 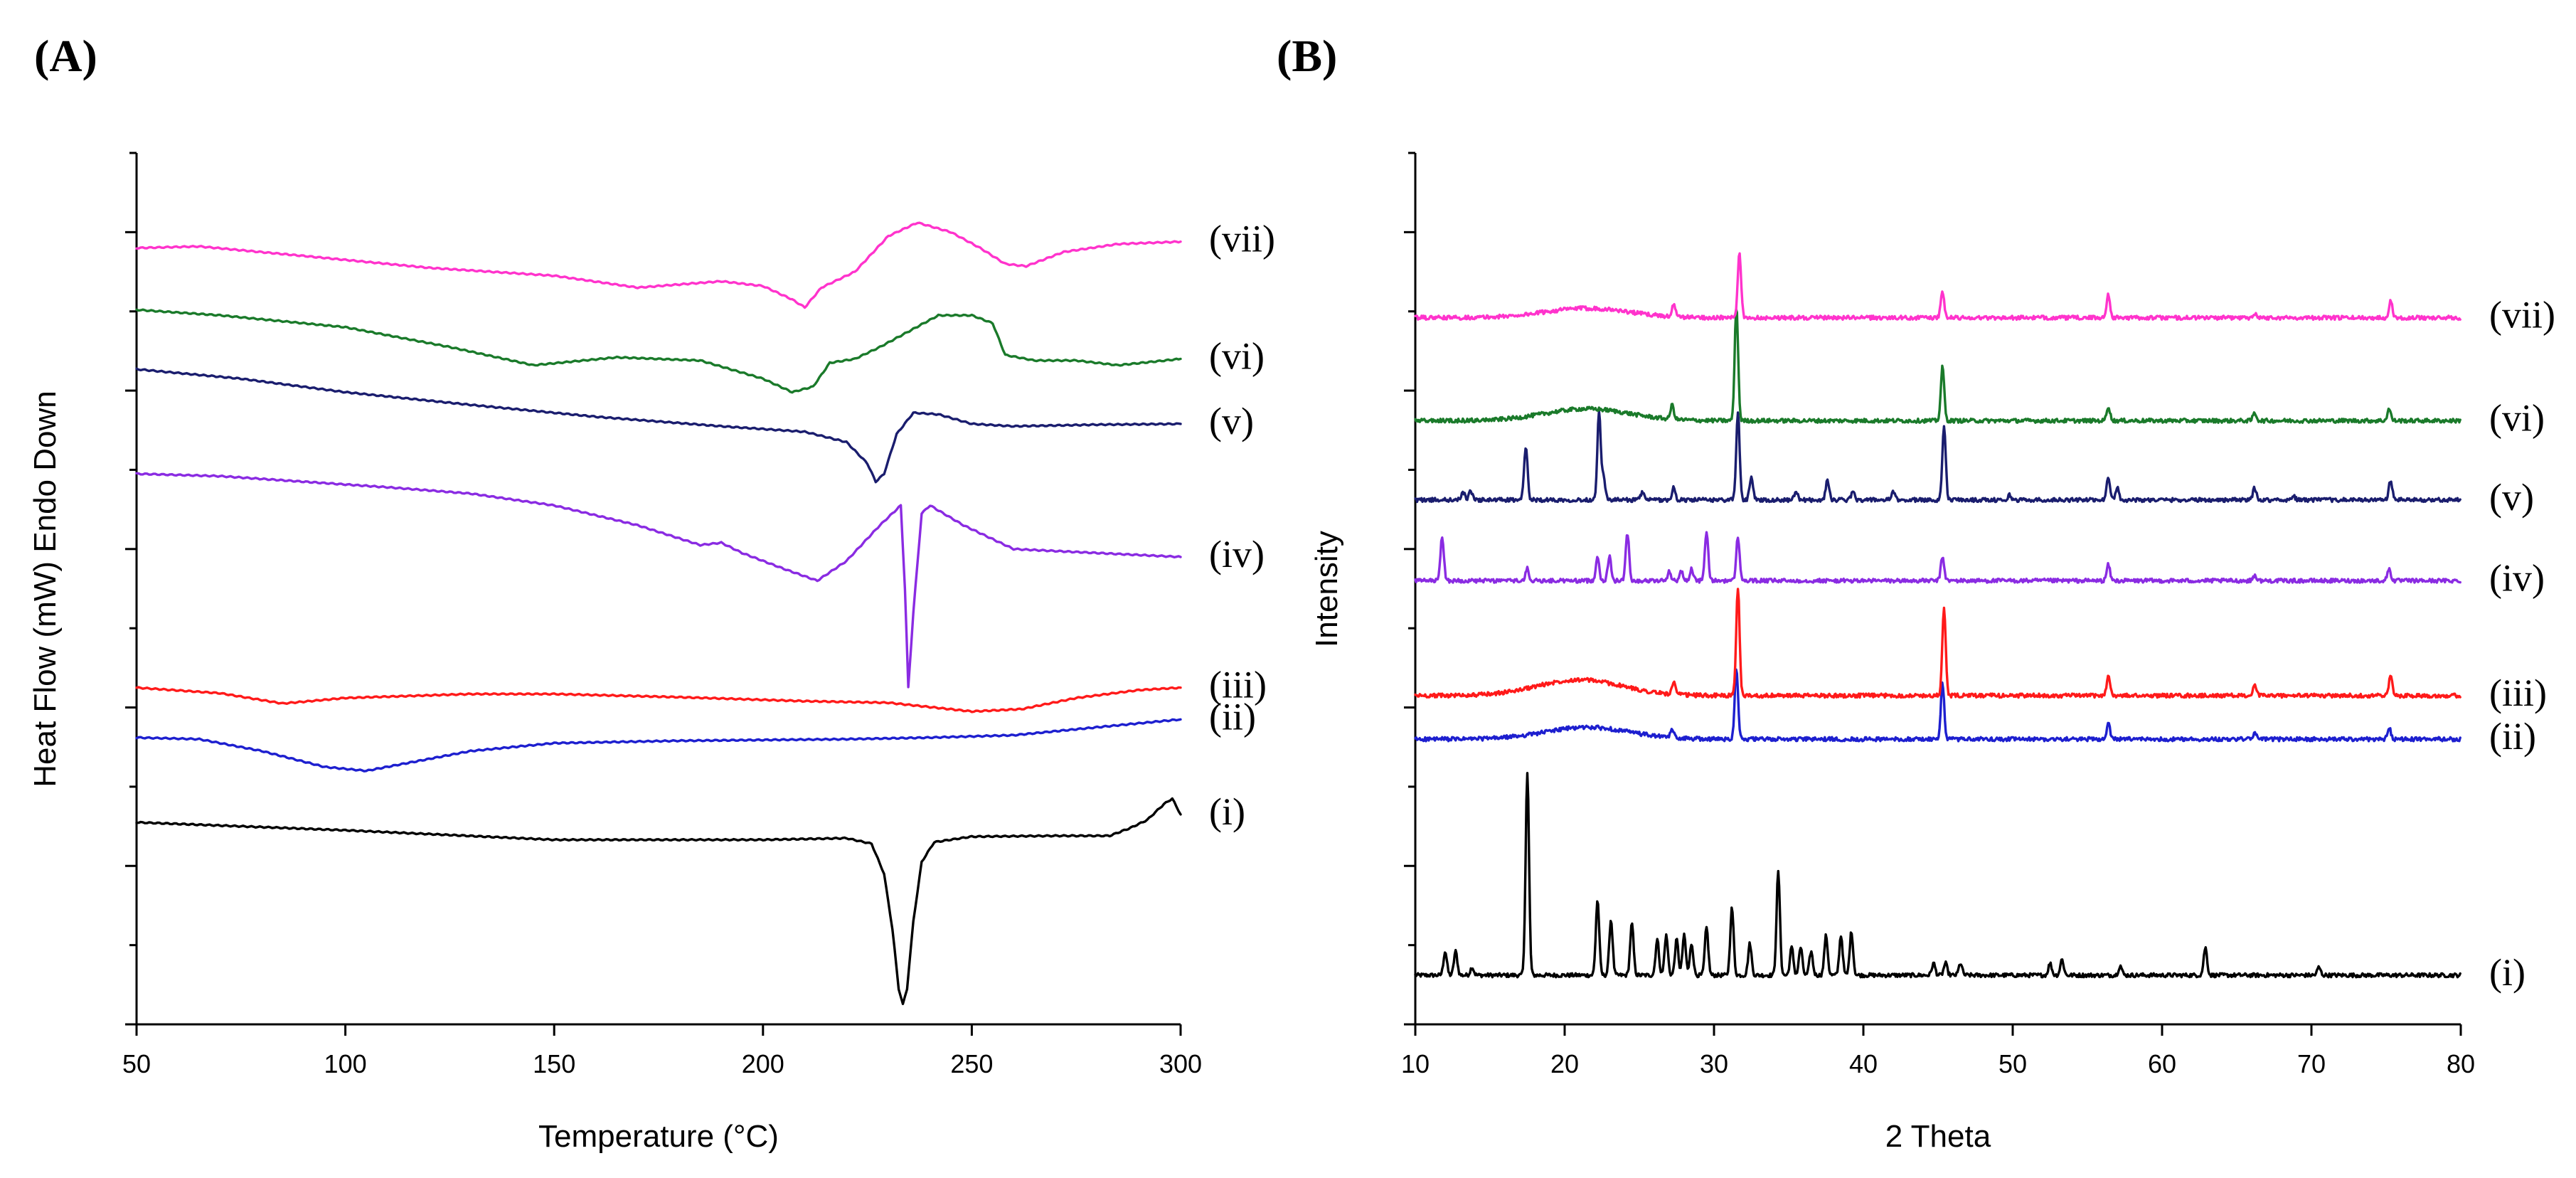 I want to click on b-x-tick-label: 30, so click(x=1714, y=1063).